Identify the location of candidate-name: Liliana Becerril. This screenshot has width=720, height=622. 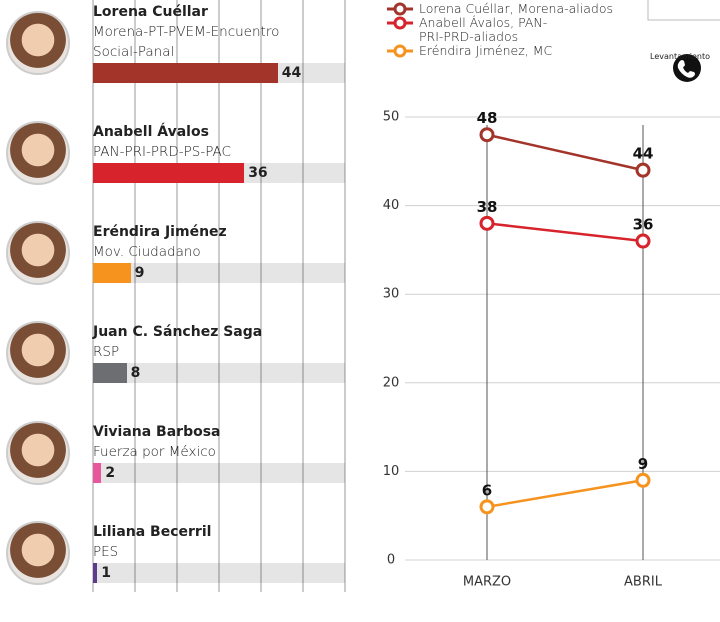
(152, 532).